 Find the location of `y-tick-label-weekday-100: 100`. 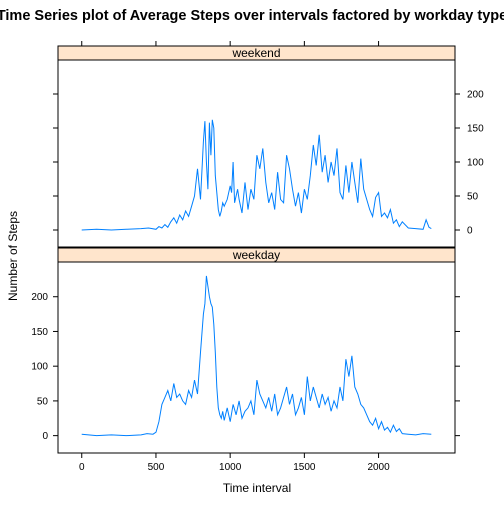

y-tick-label-weekday-100: 100 is located at coordinates (39, 367).